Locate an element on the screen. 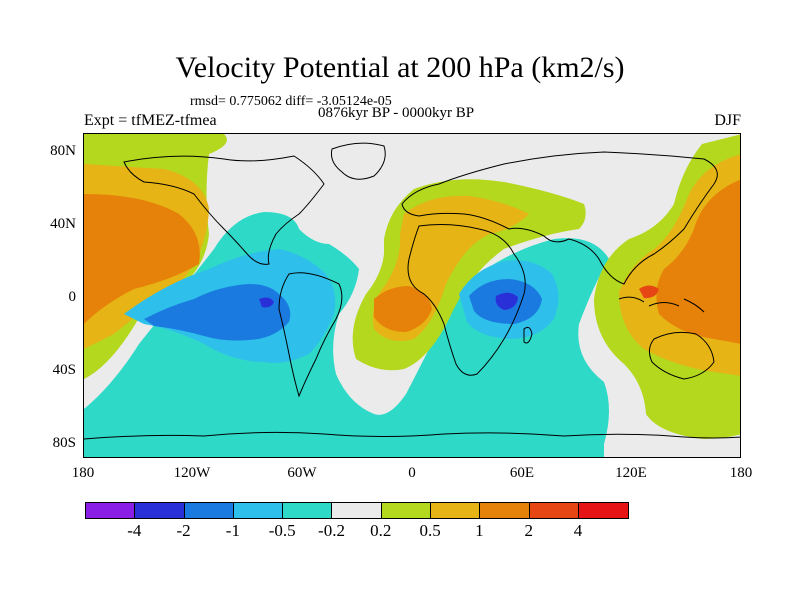 The image size is (800, 600). greenland-coast is located at coordinates (358, 161).